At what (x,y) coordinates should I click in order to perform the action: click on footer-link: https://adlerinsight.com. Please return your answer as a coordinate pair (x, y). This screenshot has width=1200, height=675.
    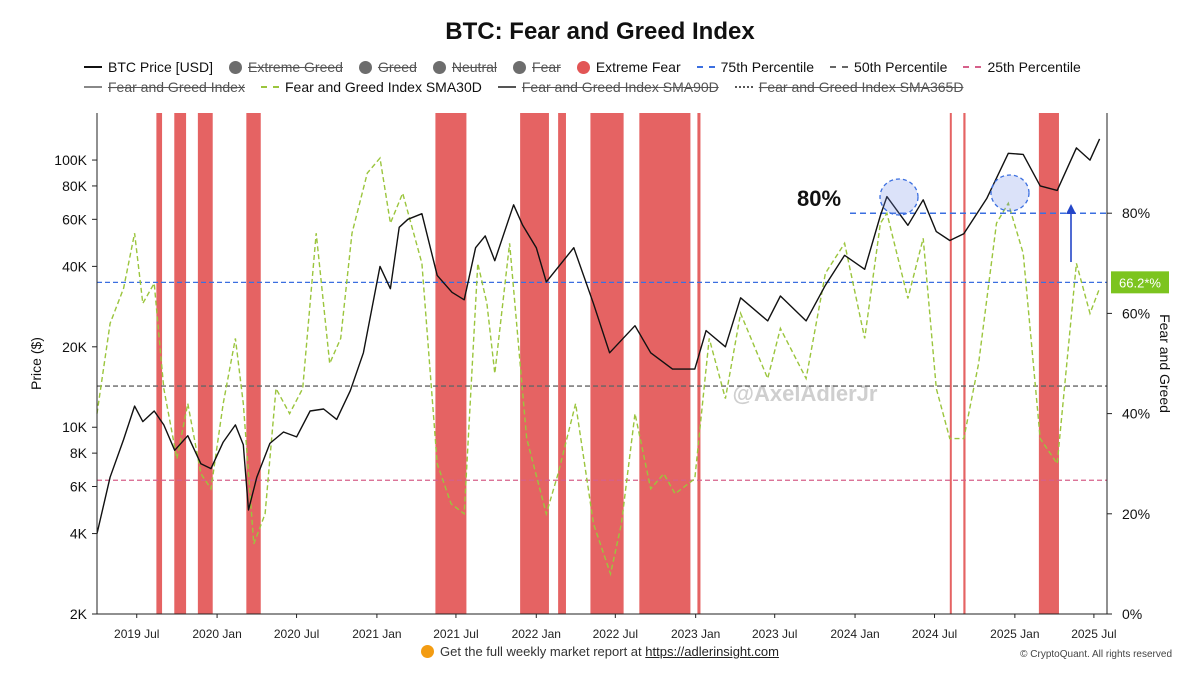
    Looking at the image, I should click on (712, 651).